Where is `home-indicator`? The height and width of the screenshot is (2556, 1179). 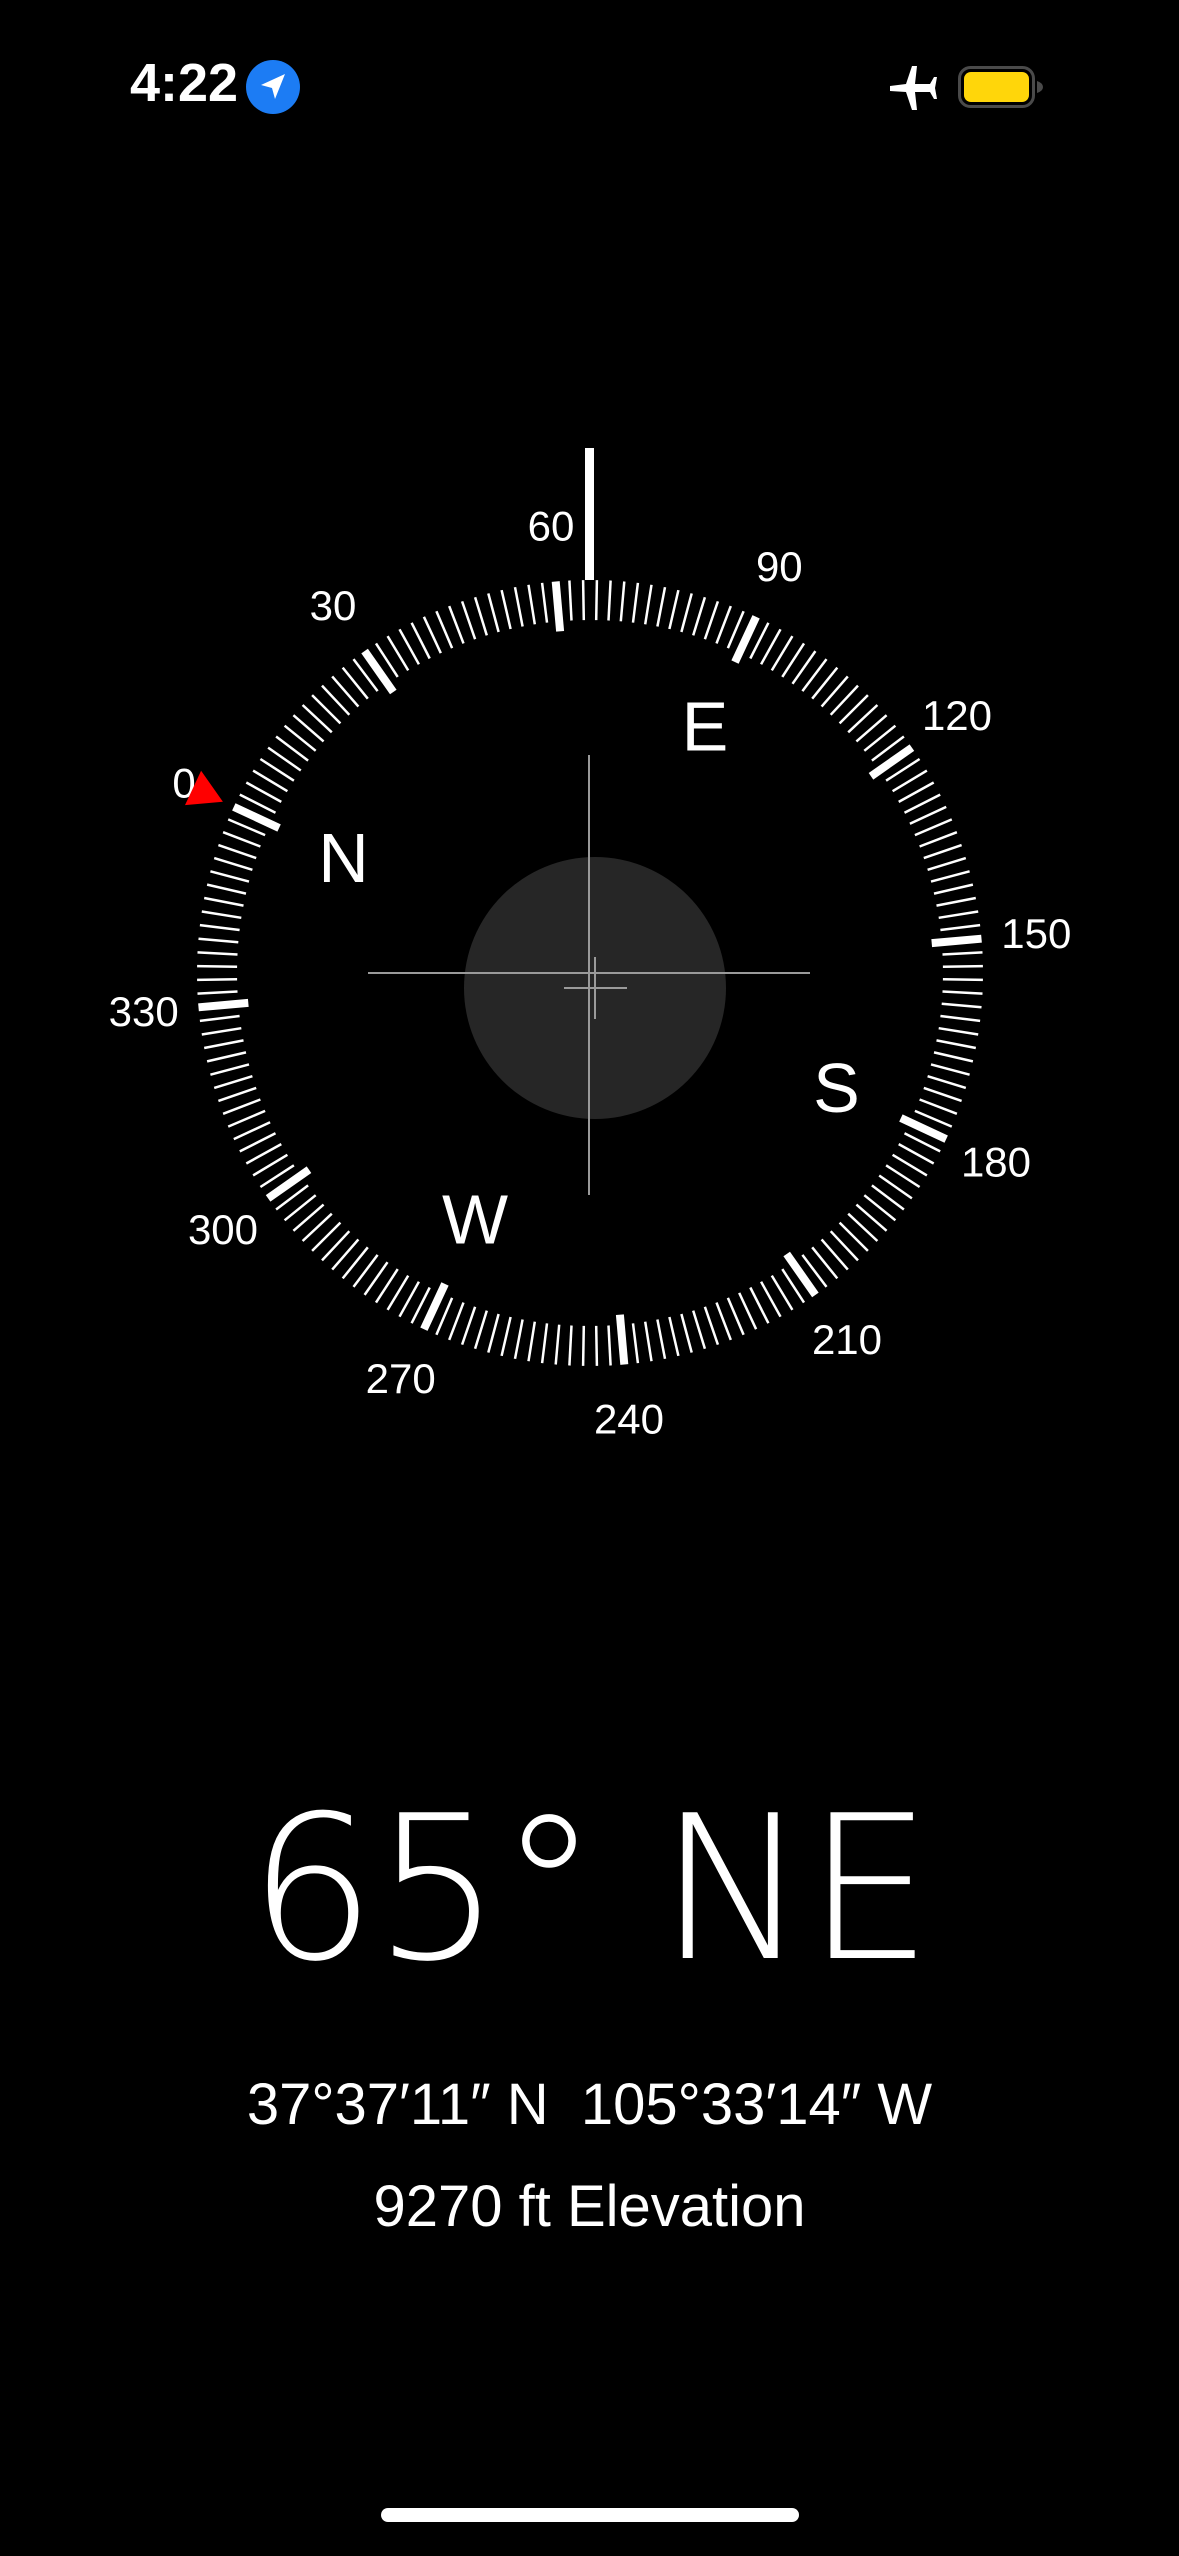 home-indicator is located at coordinates (590, 2515).